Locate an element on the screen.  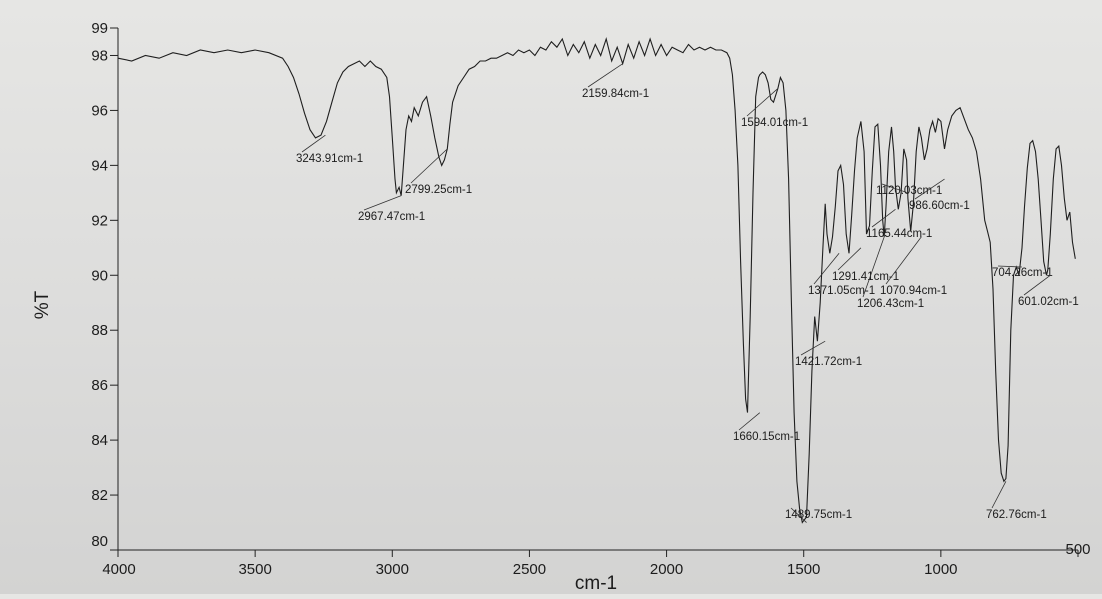
y-tick-label: 90 is located at coordinates (99, 275).